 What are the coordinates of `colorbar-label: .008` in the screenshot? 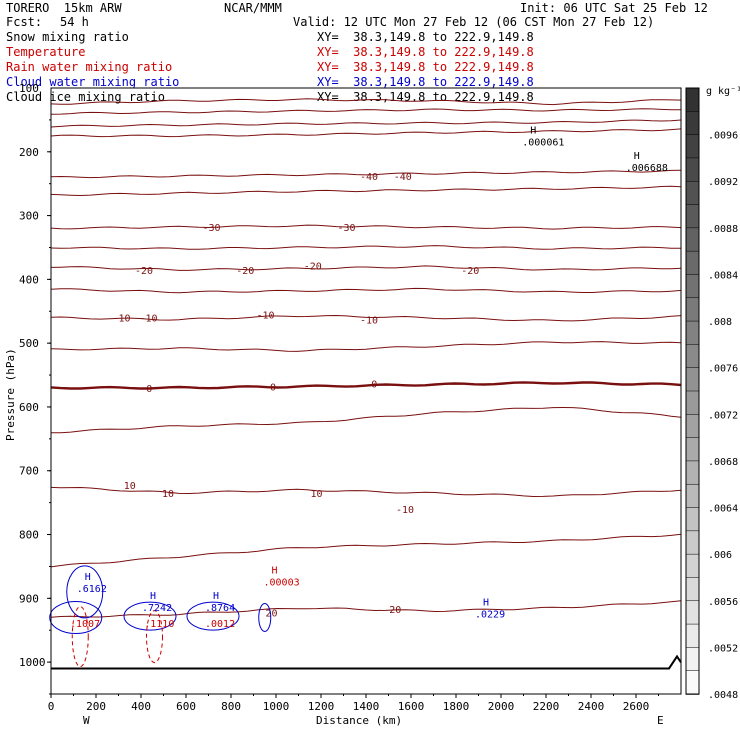 It's located at (720, 322).